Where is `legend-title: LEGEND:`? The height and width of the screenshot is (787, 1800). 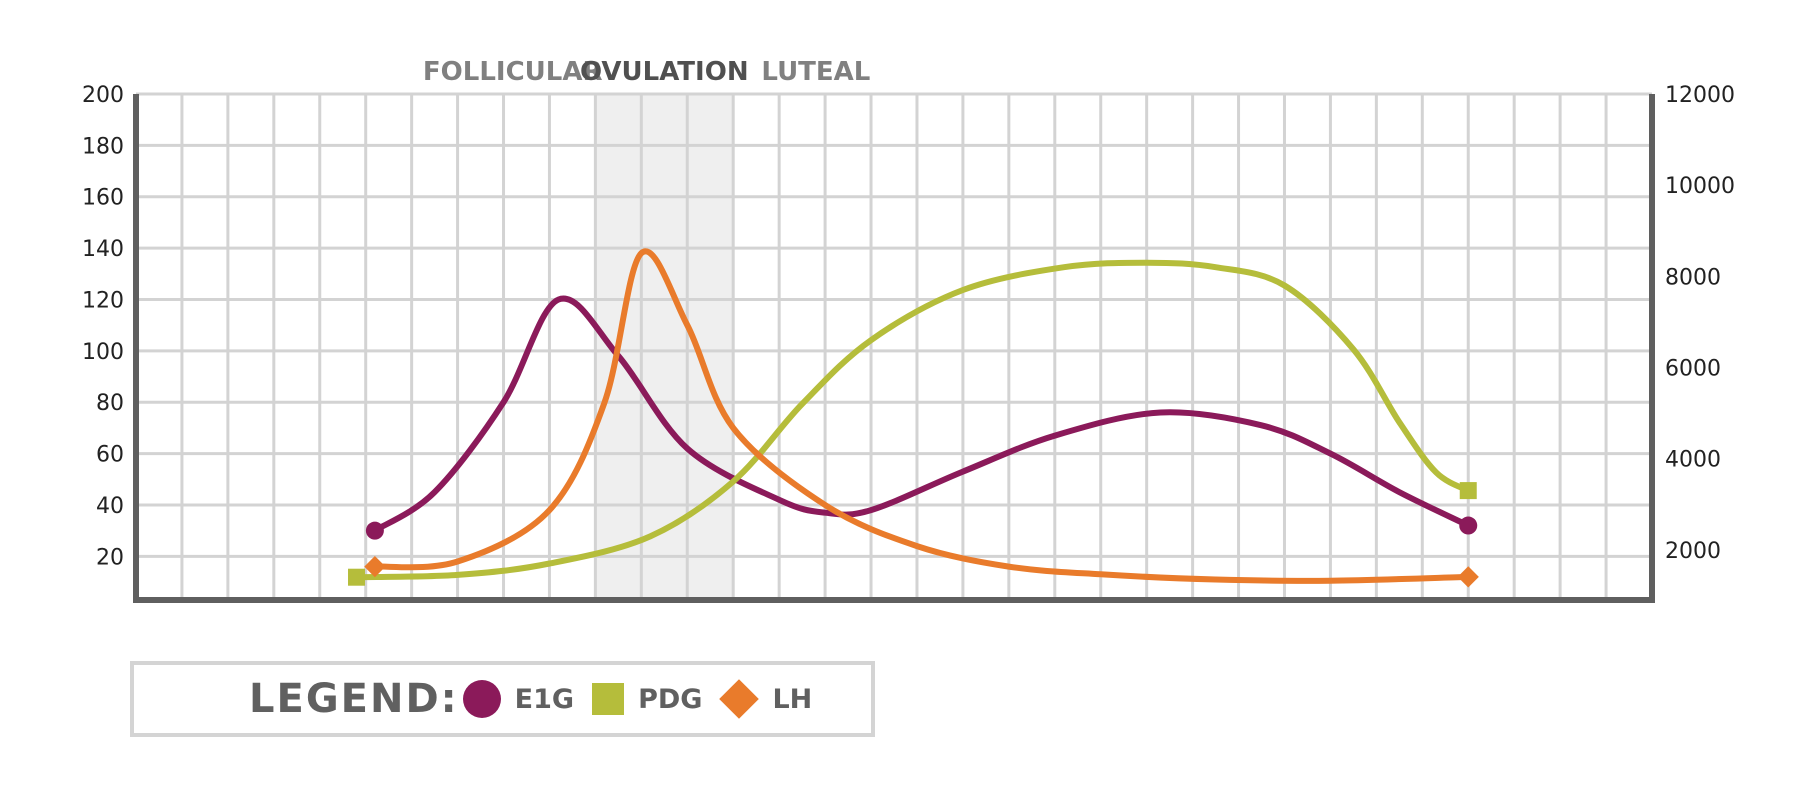
legend-title: LEGEND: is located at coordinates (354, 699).